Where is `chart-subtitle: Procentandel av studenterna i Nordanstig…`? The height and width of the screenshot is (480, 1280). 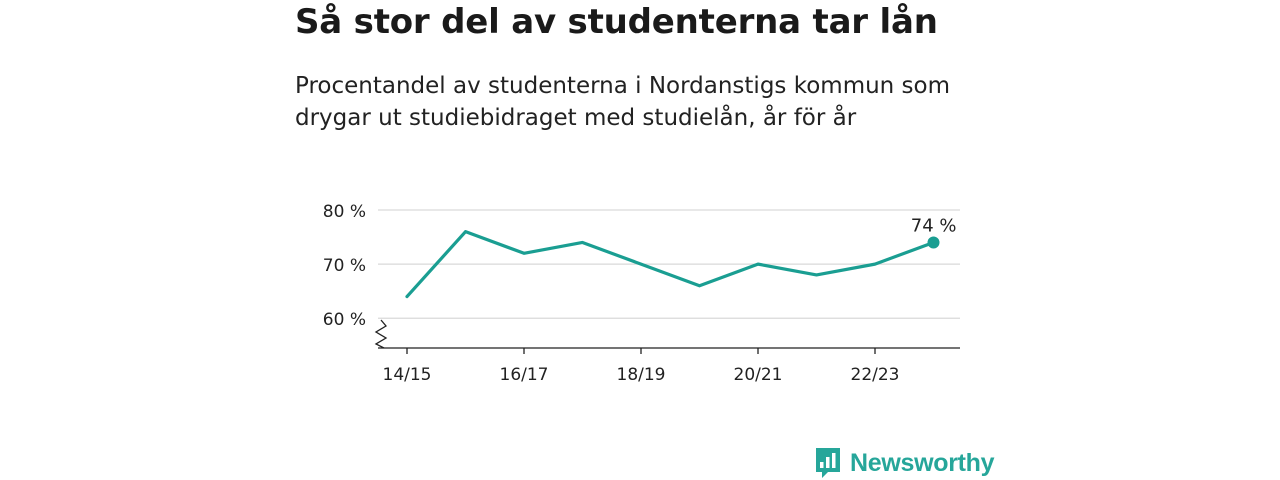
chart-subtitle: Procentandel av studenterna i Nordanstig… is located at coordinates (623, 102).